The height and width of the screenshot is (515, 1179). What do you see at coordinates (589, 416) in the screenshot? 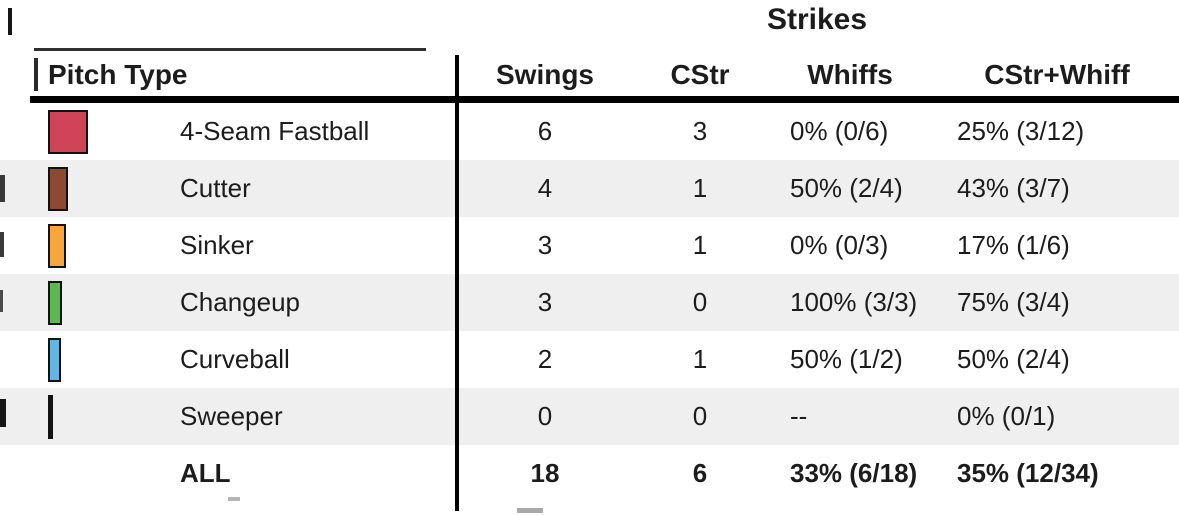
I see `table-row: Sweeper 0 0 -- 0% (0/1)` at bounding box center [589, 416].